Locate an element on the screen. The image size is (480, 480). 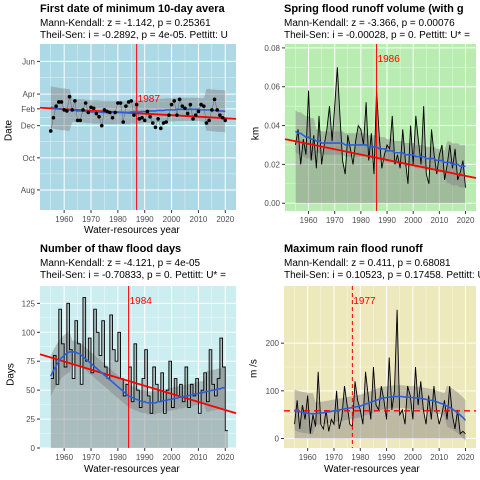
y-tick-label: Dec is located at coordinates (28, 126).